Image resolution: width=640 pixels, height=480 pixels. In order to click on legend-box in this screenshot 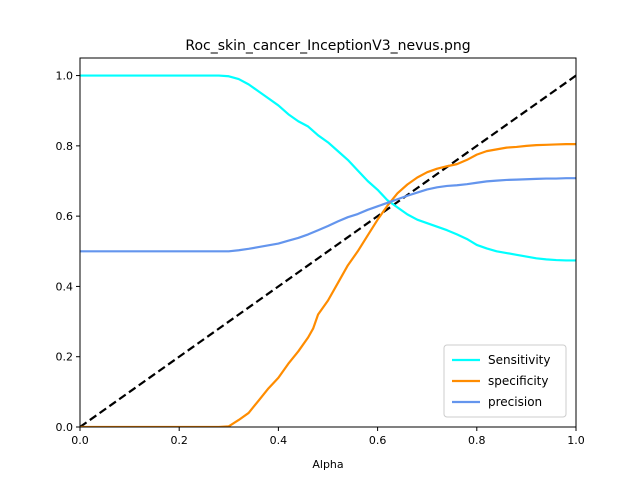, I will do `click(505, 381)`.